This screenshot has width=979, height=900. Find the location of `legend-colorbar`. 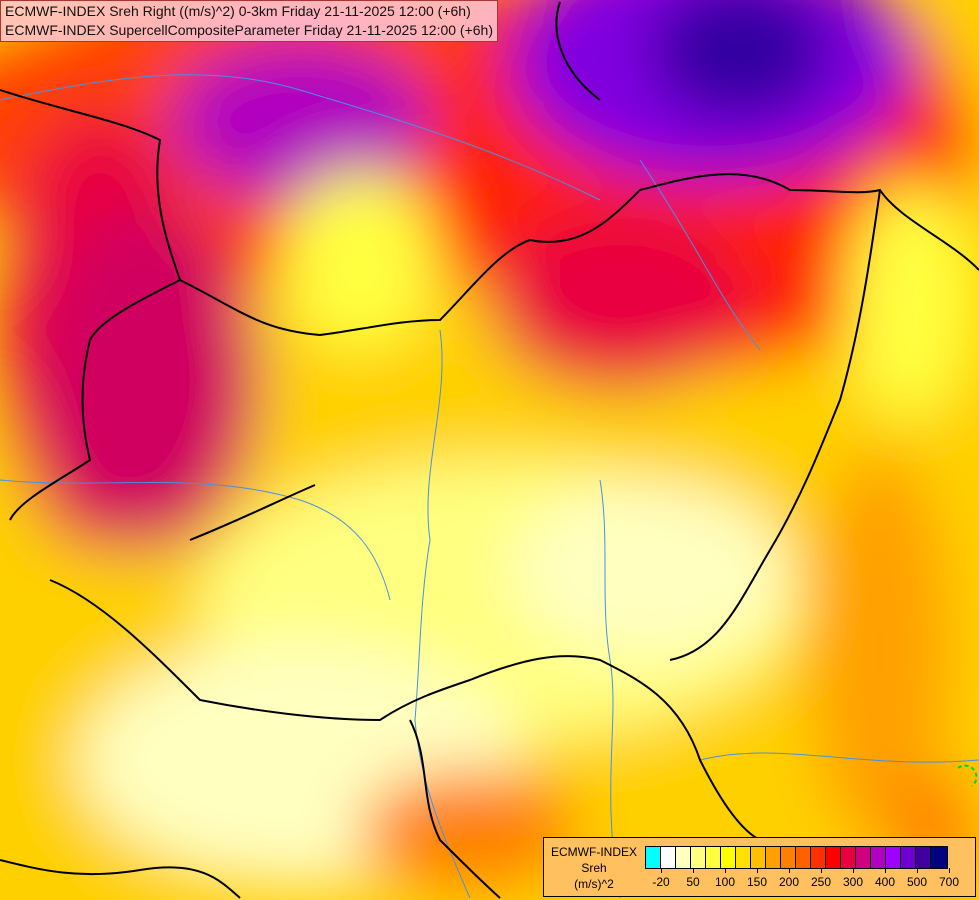

legend-colorbar is located at coordinates (796, 857).